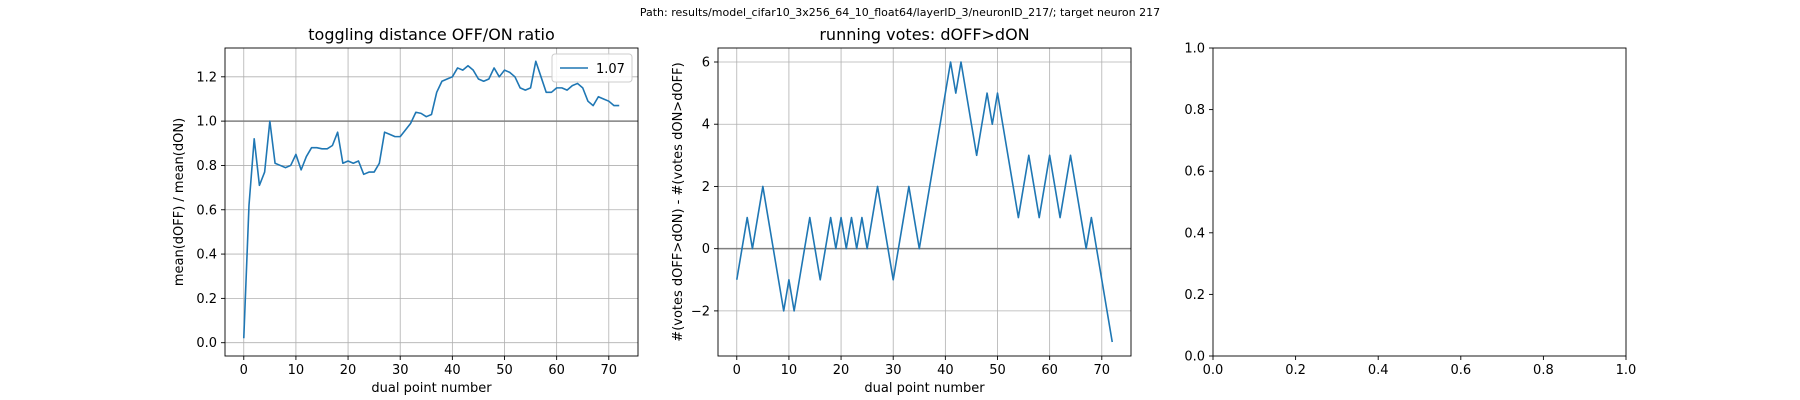 The height and width of the screenshot is (400, 1800). I want to click on x-tick-label: 0.0, so click(1213, 370).